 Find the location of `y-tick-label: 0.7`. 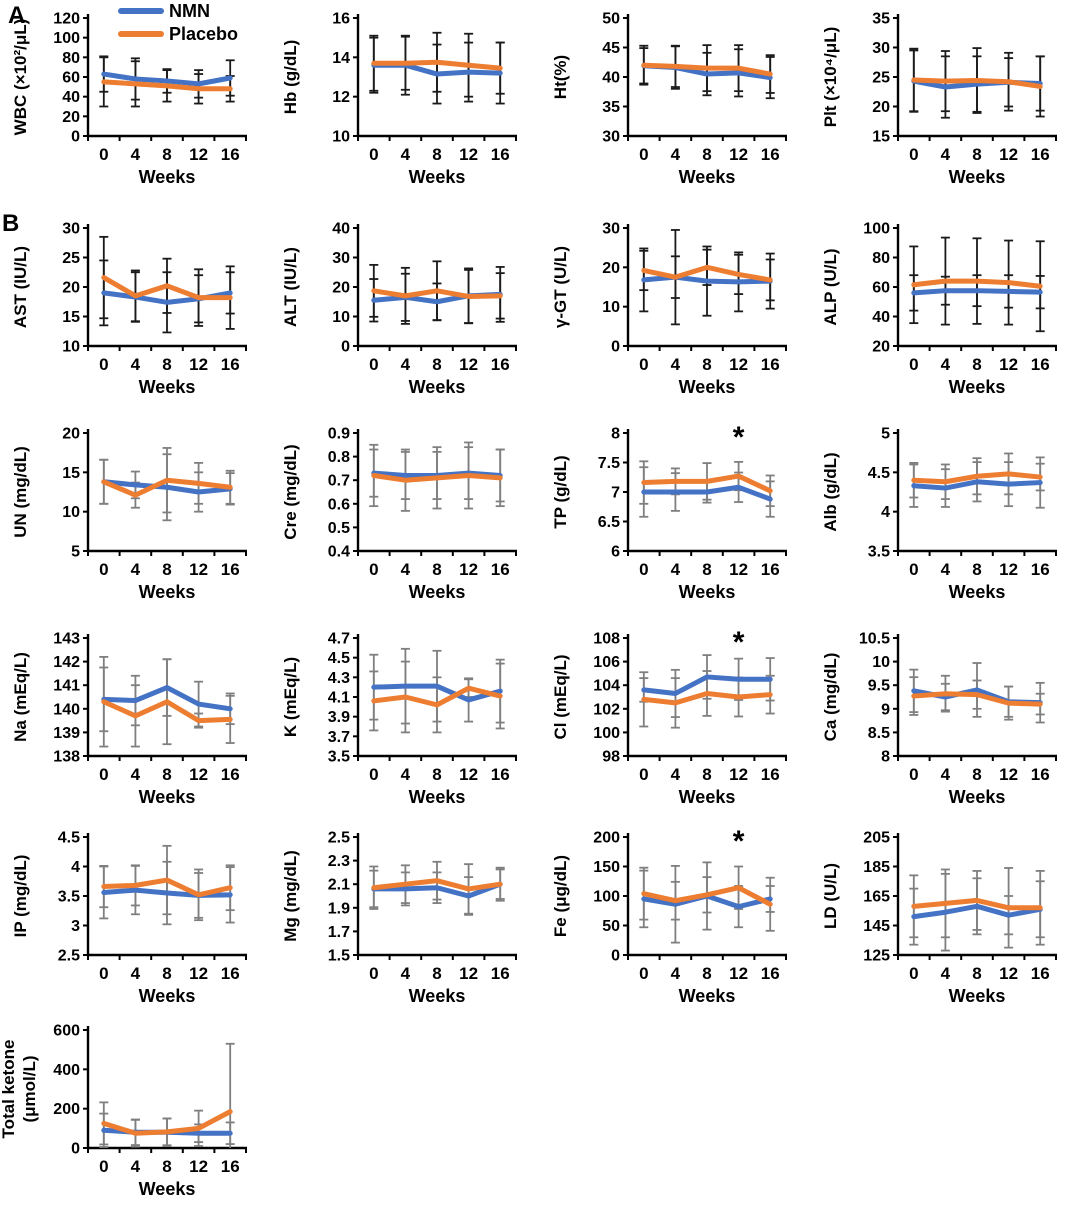

y-tick-label: 0.7 is located at coordinates (339, 481).